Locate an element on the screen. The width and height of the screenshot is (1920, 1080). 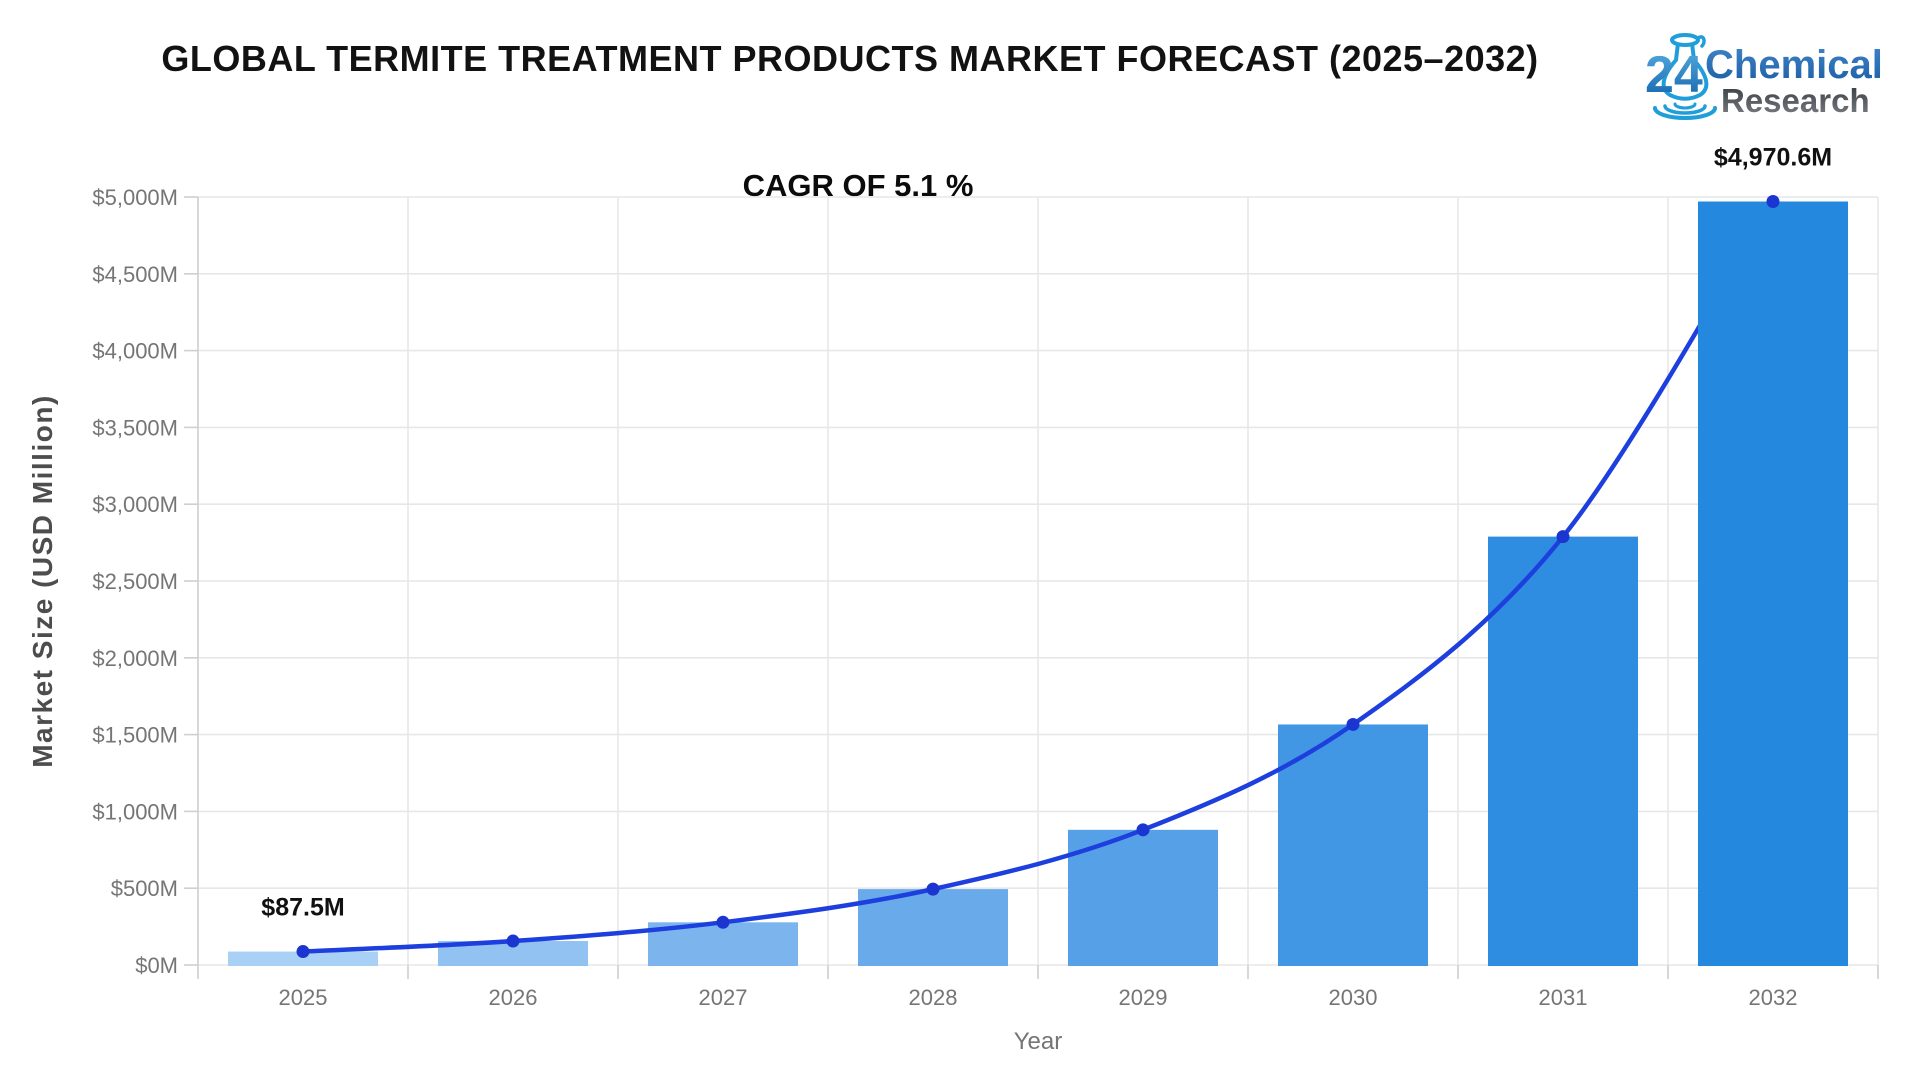
logo-number: 24 is located at coordinates (1674, 75).